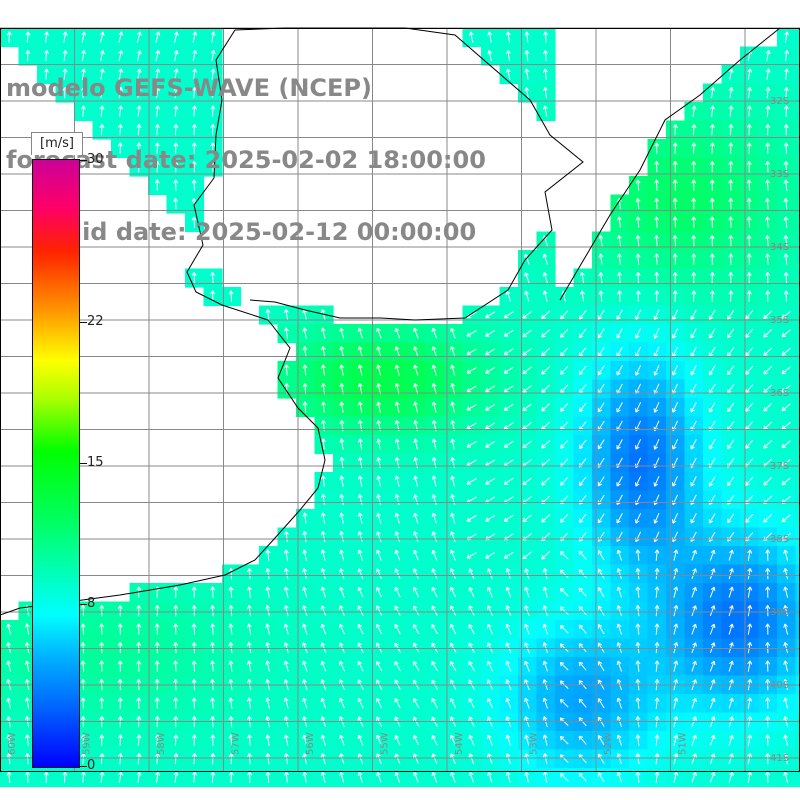 The height and width of the screenshot is (800, 800). Describe the element at coordinates (779, 758) in the screenshot. I see `lat-label: 41S` at that location.